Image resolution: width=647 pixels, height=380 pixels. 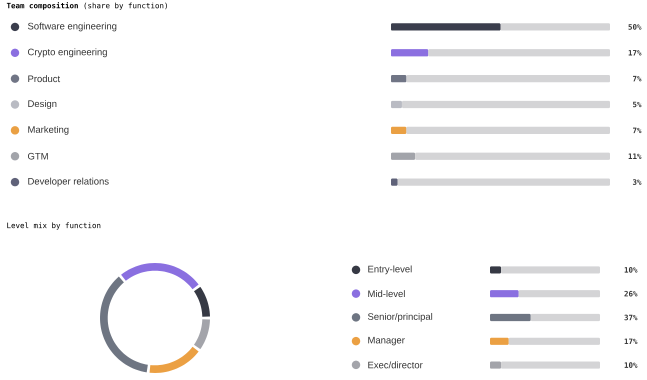 I want to click on legend-label: Entry-level, so click(x=390, y=269).